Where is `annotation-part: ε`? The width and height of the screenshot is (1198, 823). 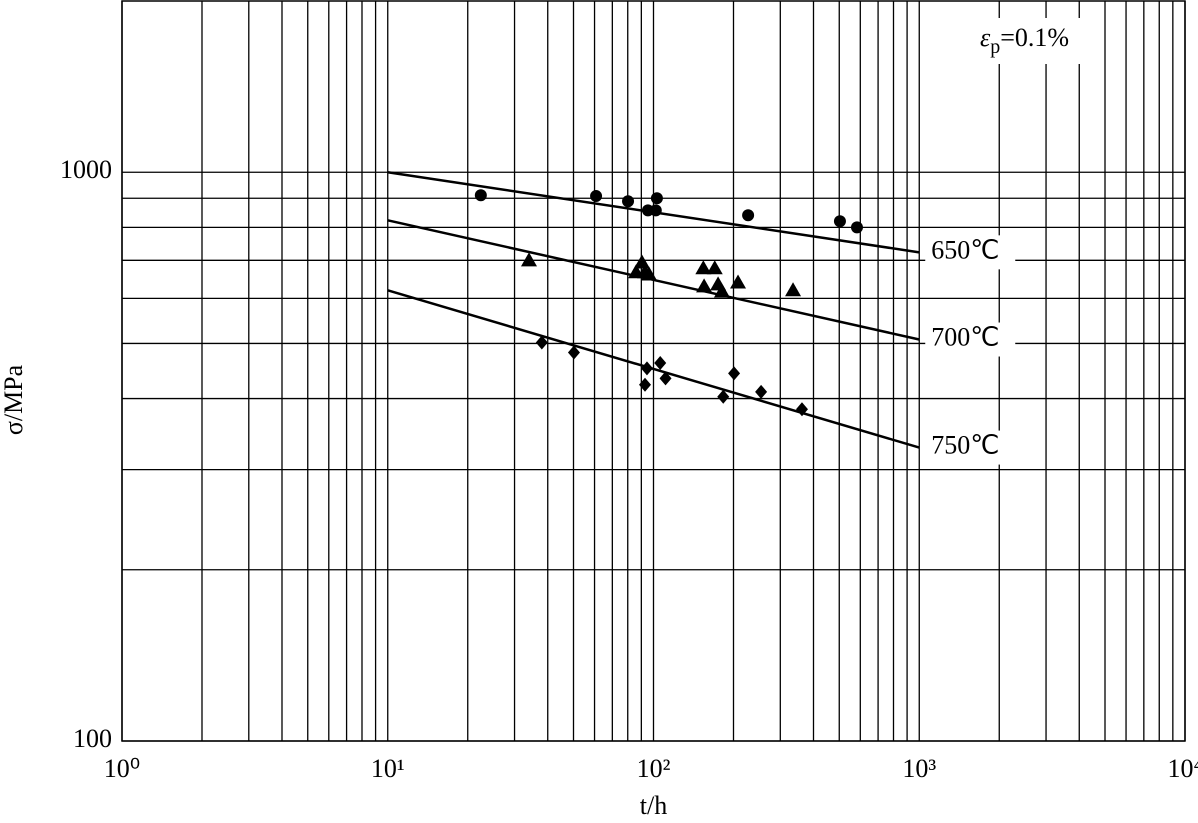 annotation-part: ε is located at coordinates (985, 37).